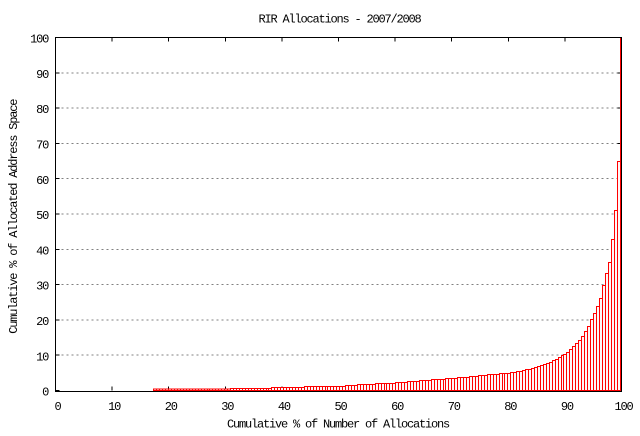 Image resolution: width=640 pixels, height=436 pixels. What do you see at coordinates (338, 425) in the screenshot?
I see `svg-text:Cumulative % of Number of Allo: Cumulative % of Number of Allocations` at bounding box center [338, 425].